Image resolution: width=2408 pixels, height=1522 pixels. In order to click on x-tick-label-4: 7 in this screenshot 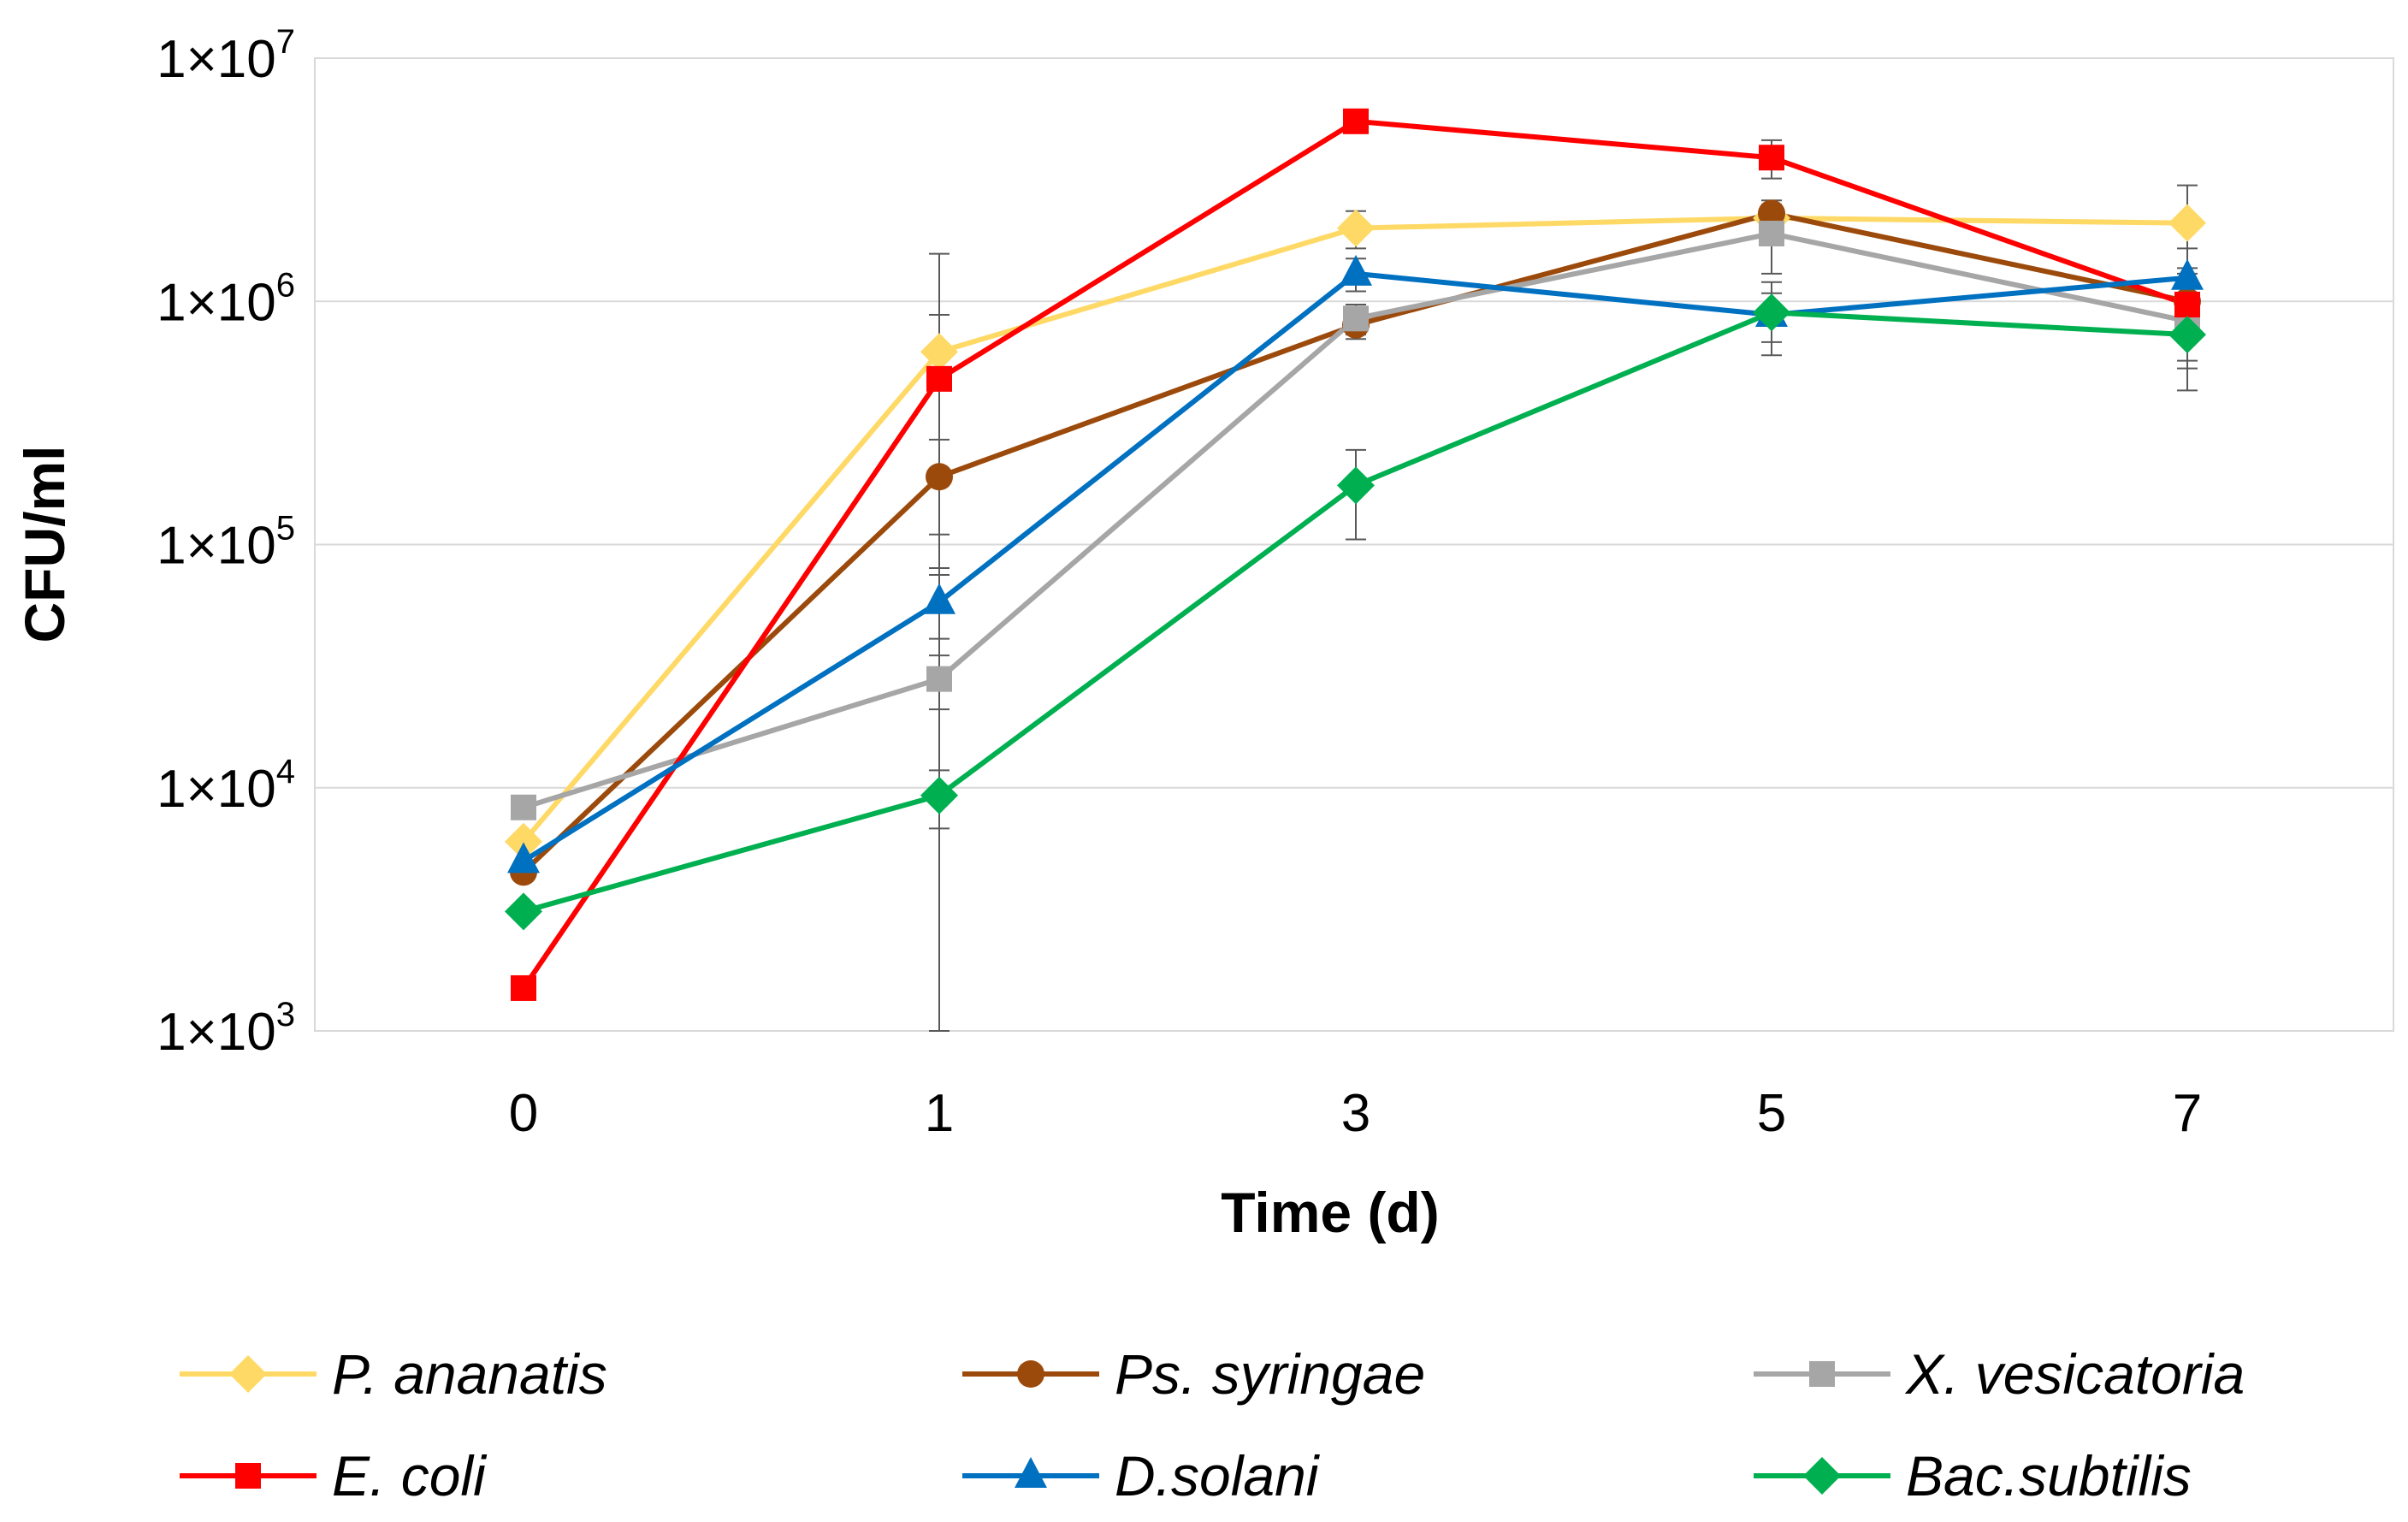, I will do `click(2187, 1113)`.